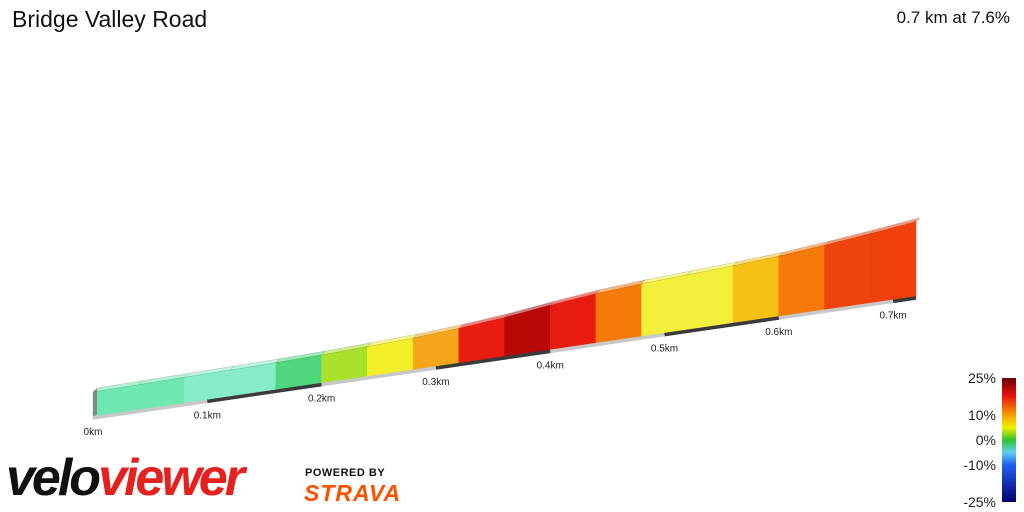  Describe the element at coordinates (982, 378) in the screenshot. I see `legend-label: 25%` at that location.